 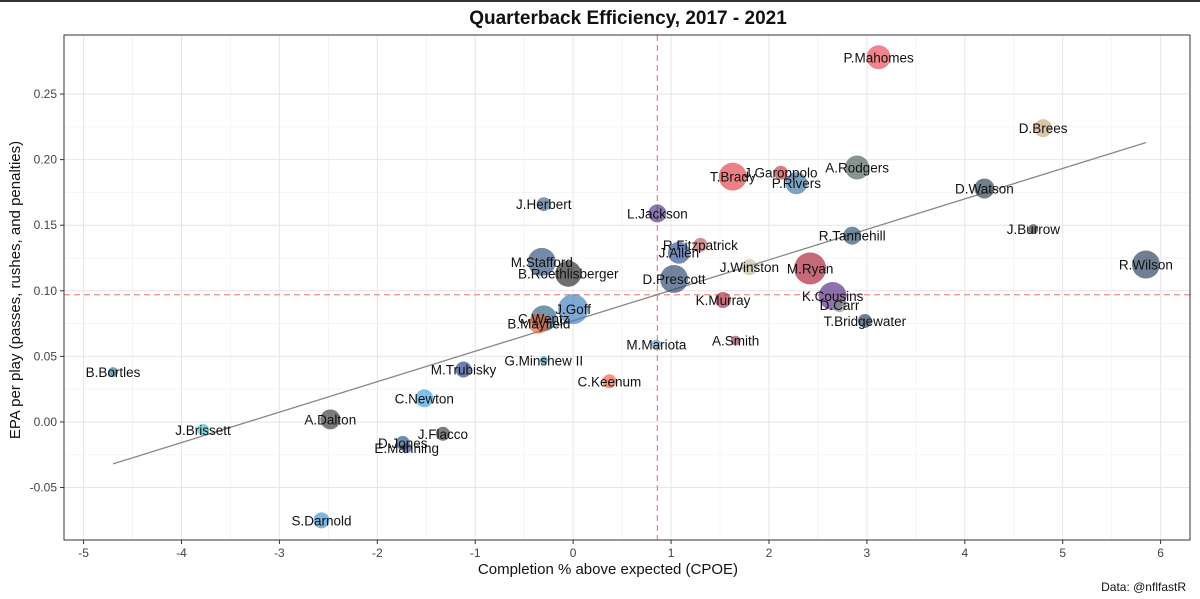 I want to click on point-j-herbert, so click(x=543, y=204).